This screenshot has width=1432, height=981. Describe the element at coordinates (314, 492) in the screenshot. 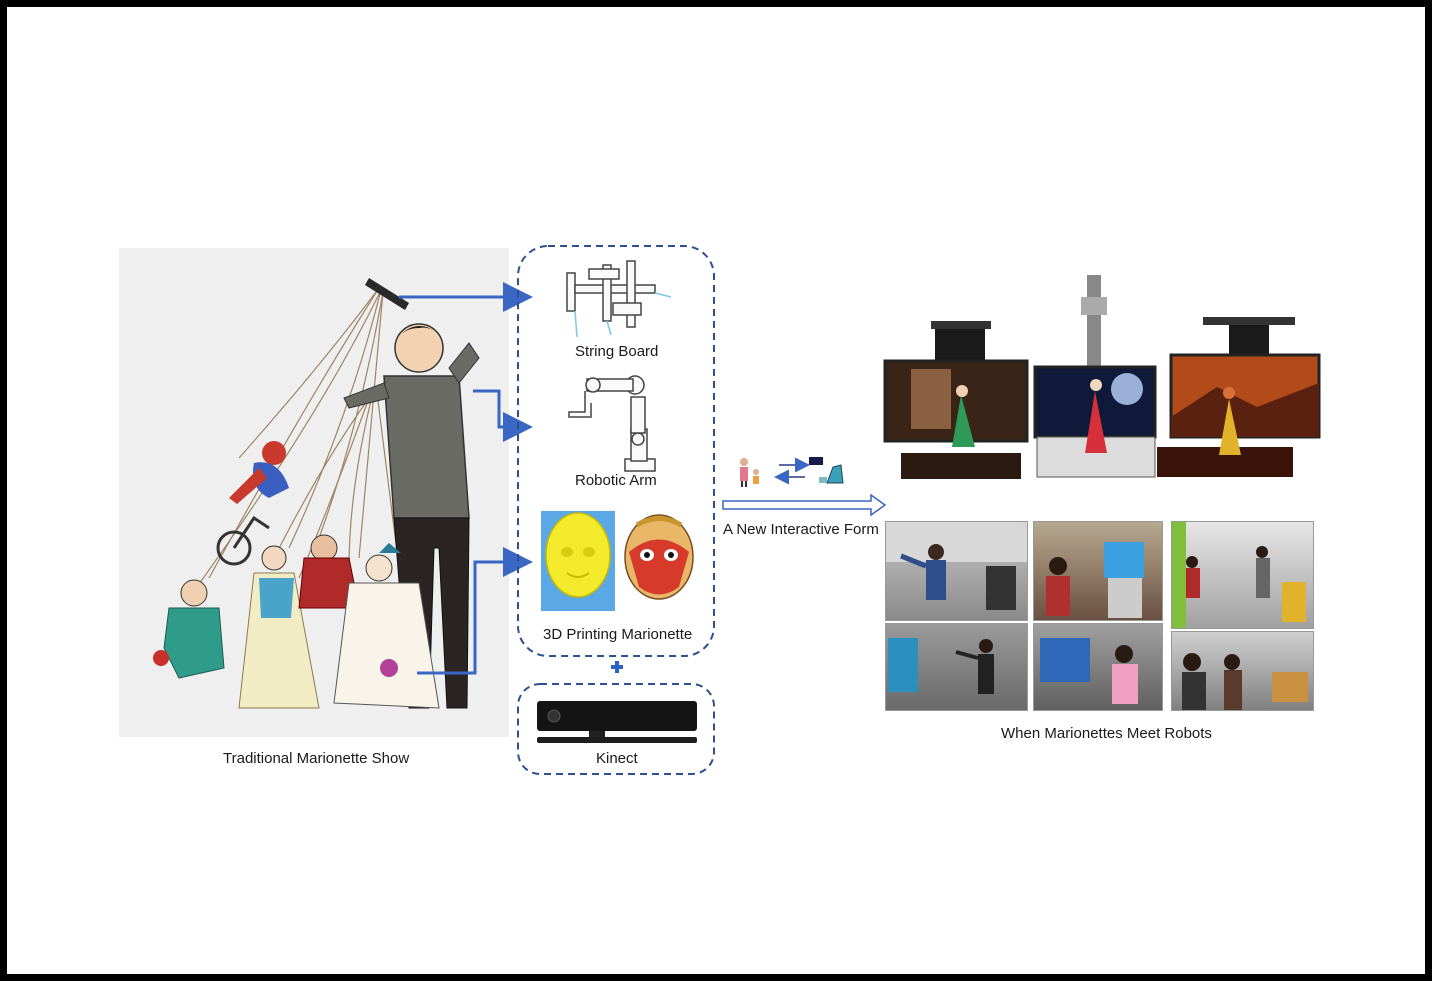

I see `traditional-marionette-illustration` at that location.